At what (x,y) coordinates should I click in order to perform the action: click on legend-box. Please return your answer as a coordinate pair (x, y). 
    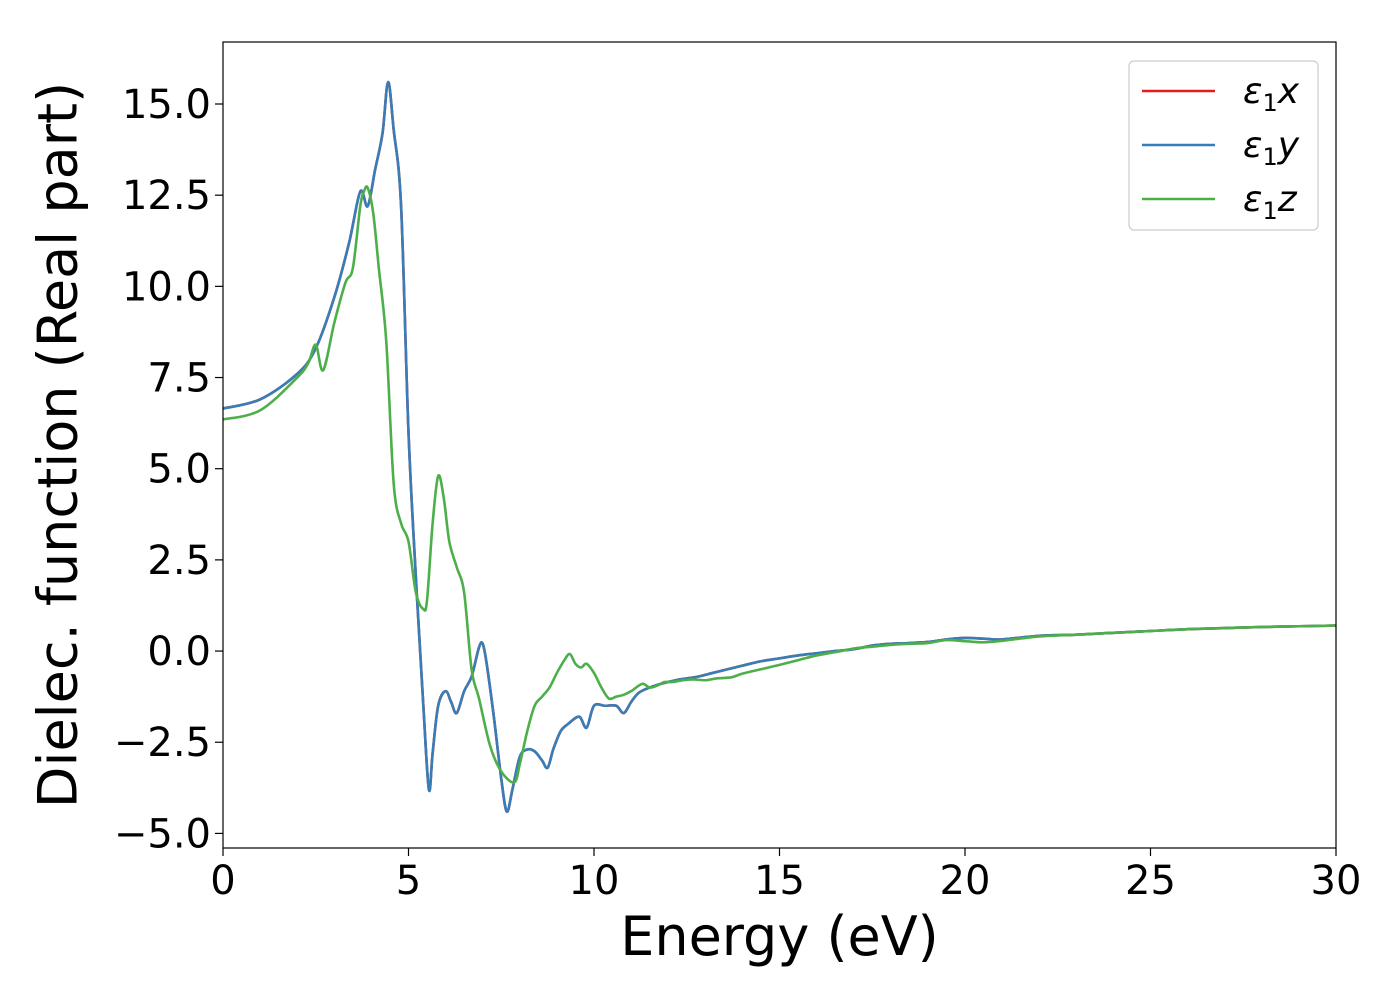
    Looking at the image, I should click on (1223, 145).